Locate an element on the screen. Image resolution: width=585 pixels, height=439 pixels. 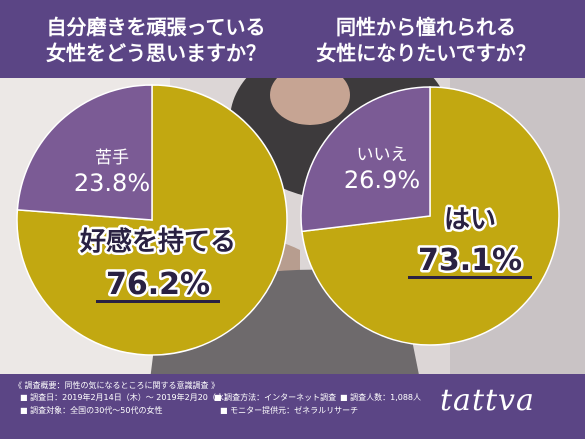
question-left-line1: 自分磨きを頑張っている is located at coordinates (156, 27).